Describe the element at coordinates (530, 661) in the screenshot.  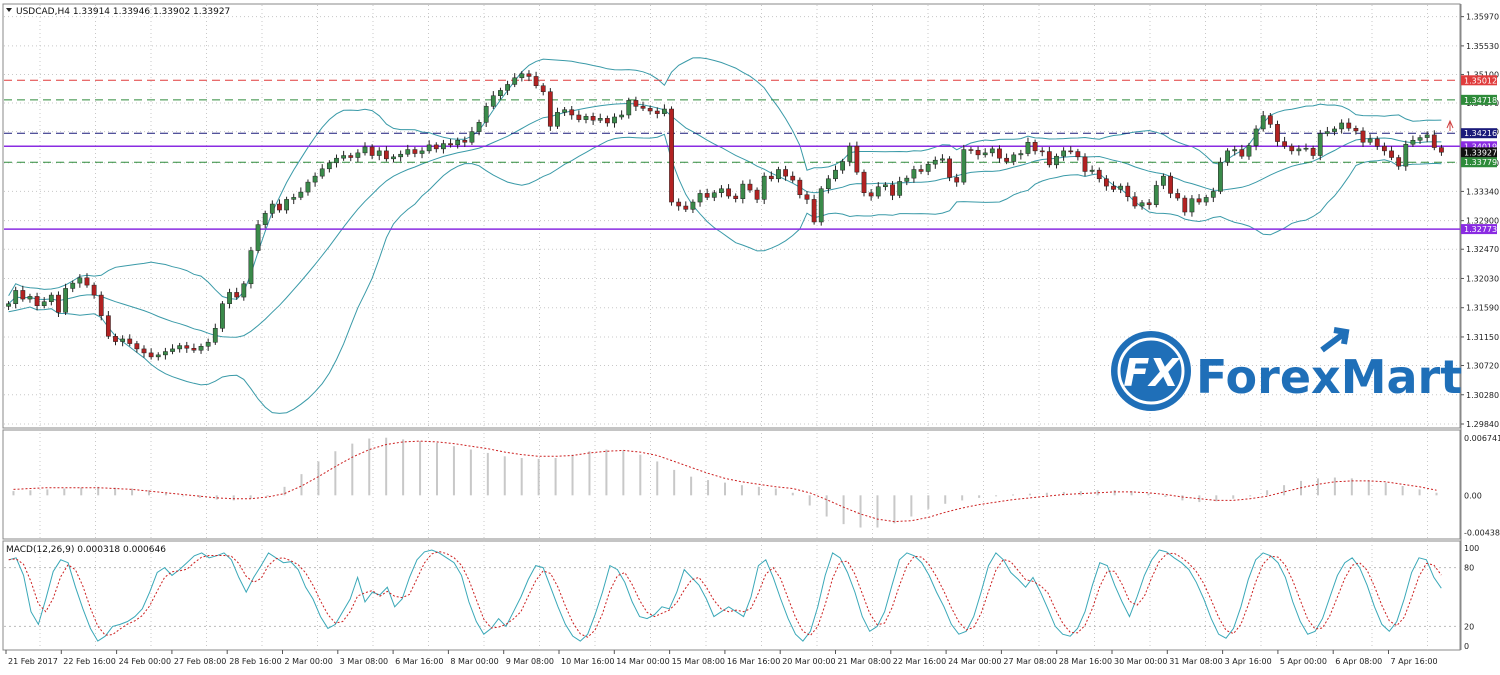
I see `time-tick-label: 9 Mar 08:00` at that location.